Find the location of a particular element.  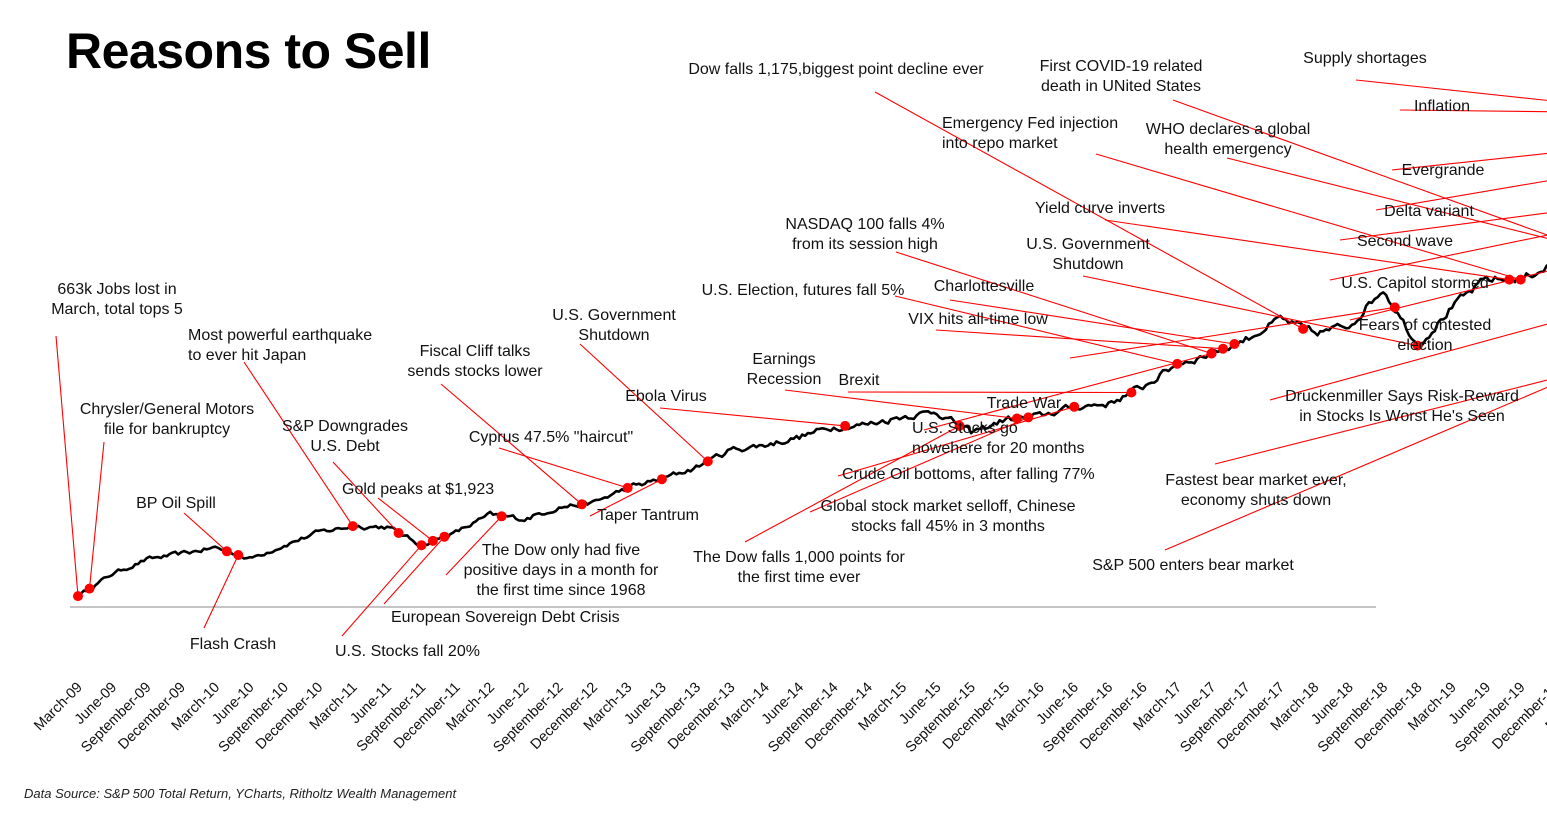

annotation-label: Crude Oil bottoms, after falling 77% is located at coordinates (968, 474).